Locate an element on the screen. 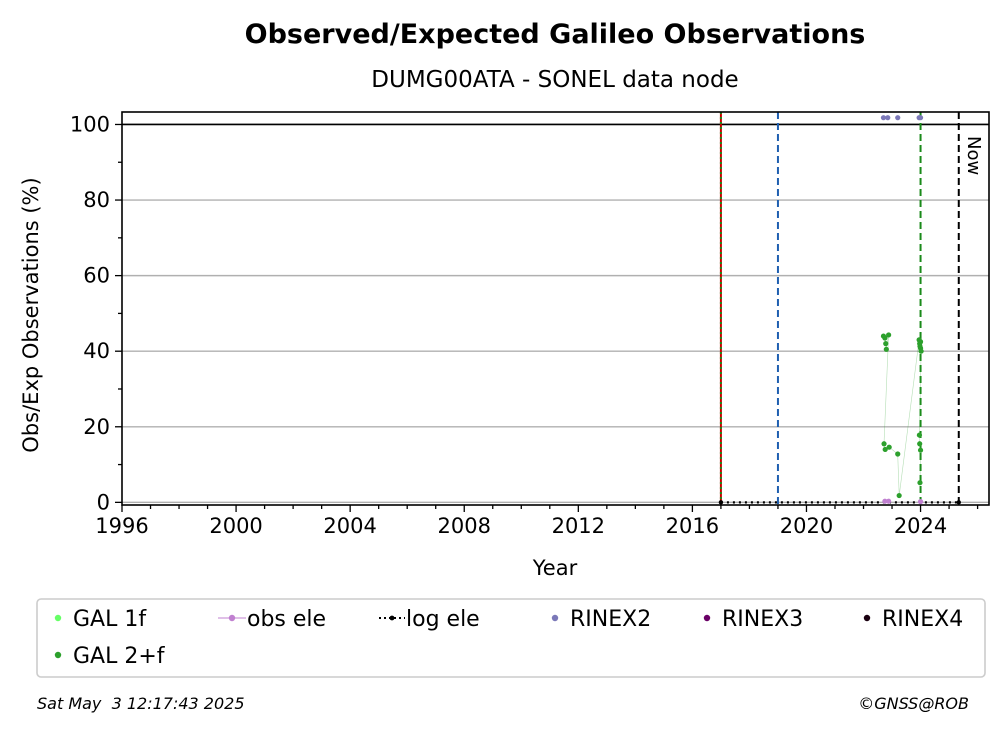  legend-label-gal-1f: GAL 1f is located at coordinates (110, 619).